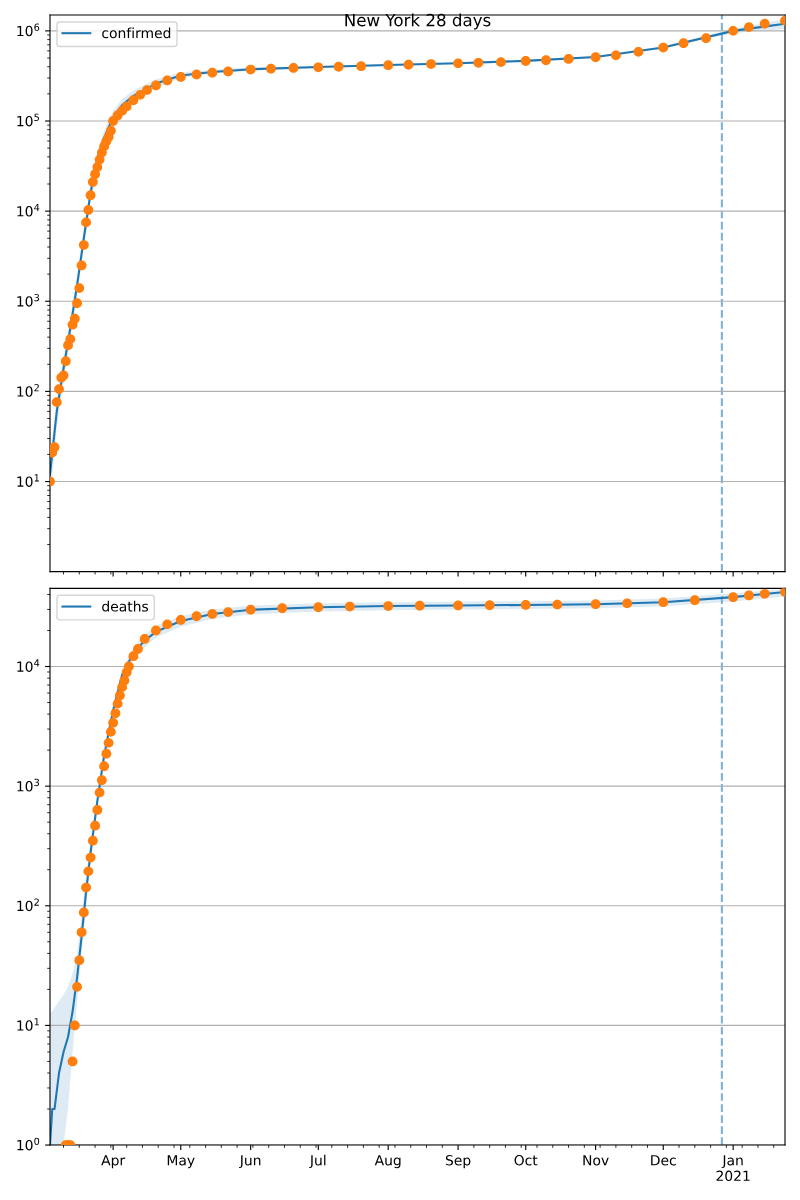 Image resolution: width=800 pixels, height=1200 pixels. I want to click on x-tick-label: Nov, so click(596, 1160).